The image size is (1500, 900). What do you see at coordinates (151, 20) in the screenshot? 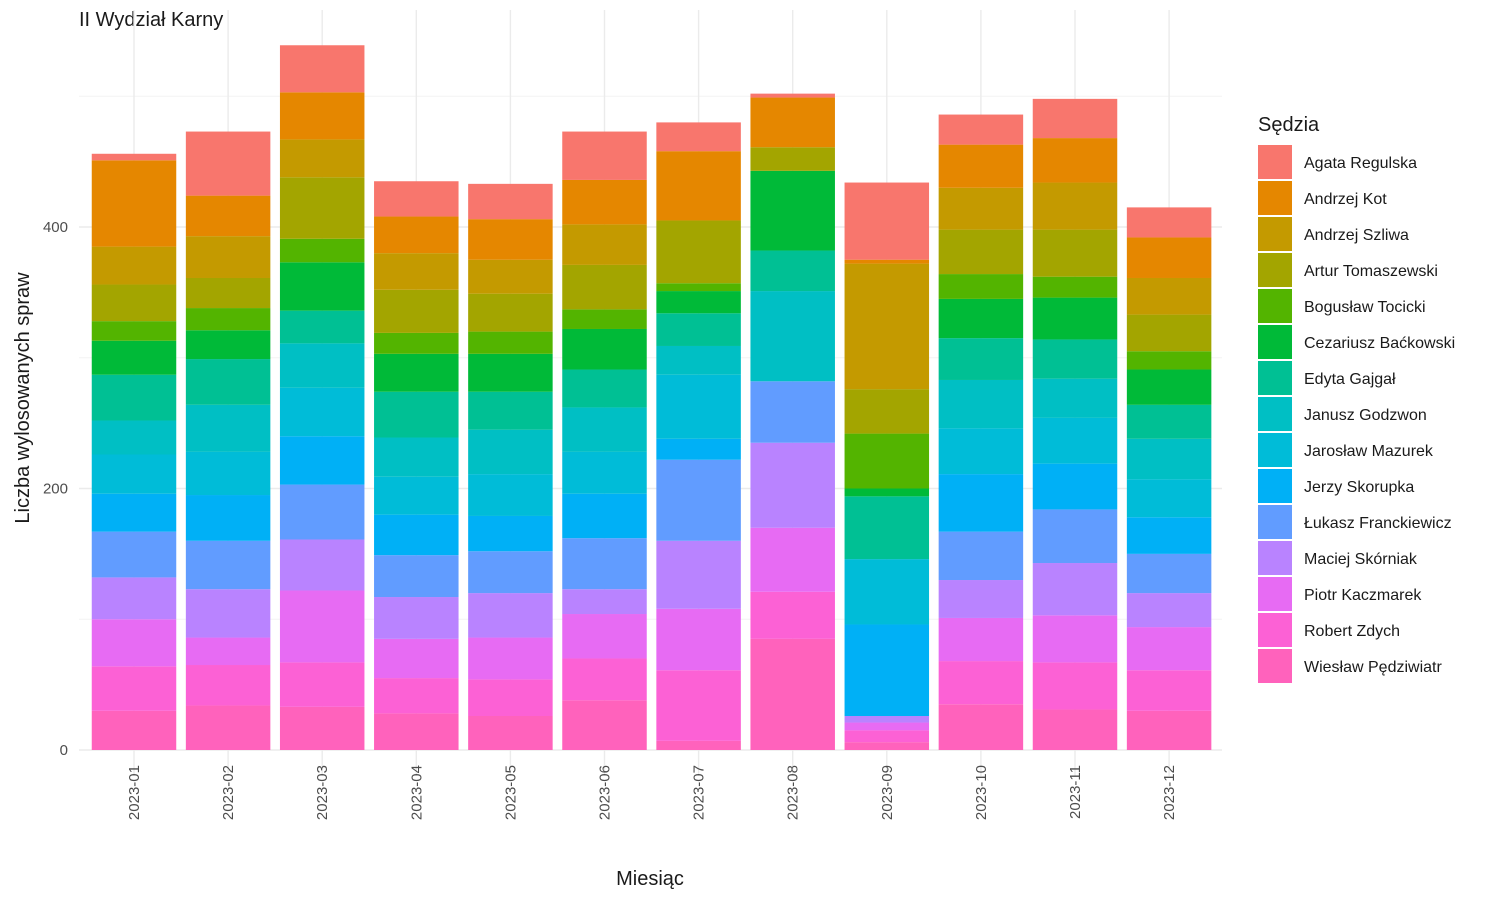
I see `chart-title: II Wydział Karny` at bounding box center [151, 20].